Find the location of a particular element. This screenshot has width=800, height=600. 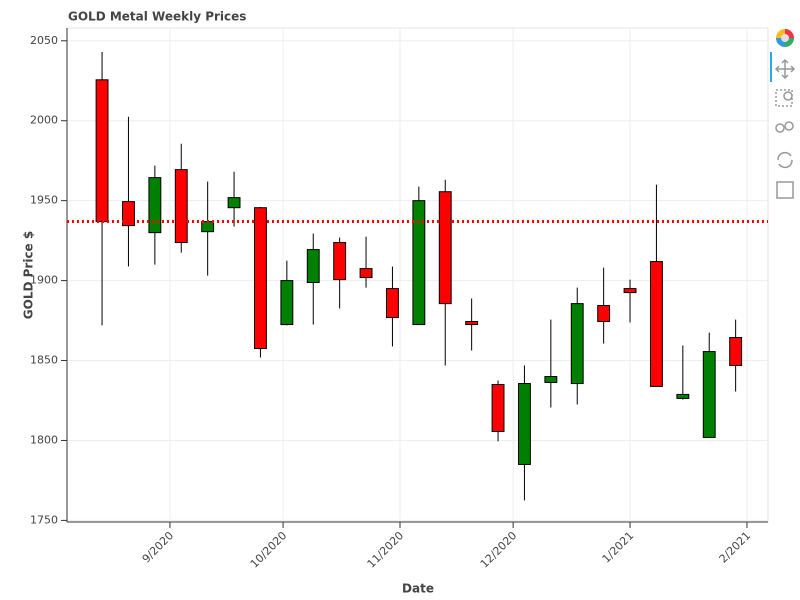

reset-tool is located at coordinates (785, 160).